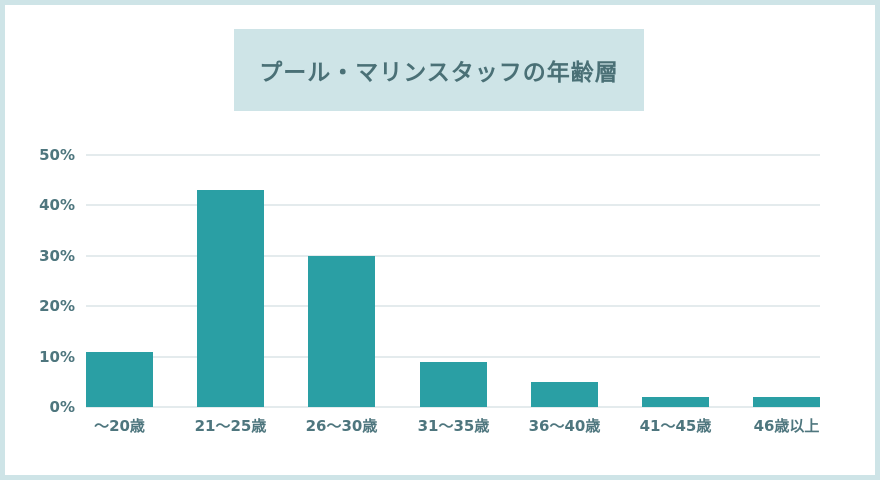  I want to click on x-axis-category-label: 46歳以上, so click(786, 426).